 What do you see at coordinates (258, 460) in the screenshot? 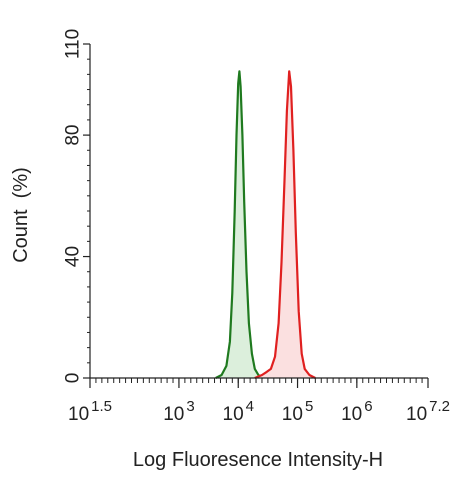
I see `x-axis-label: Log Fluoresence Intensity-H` at bounding box center [258, 460].